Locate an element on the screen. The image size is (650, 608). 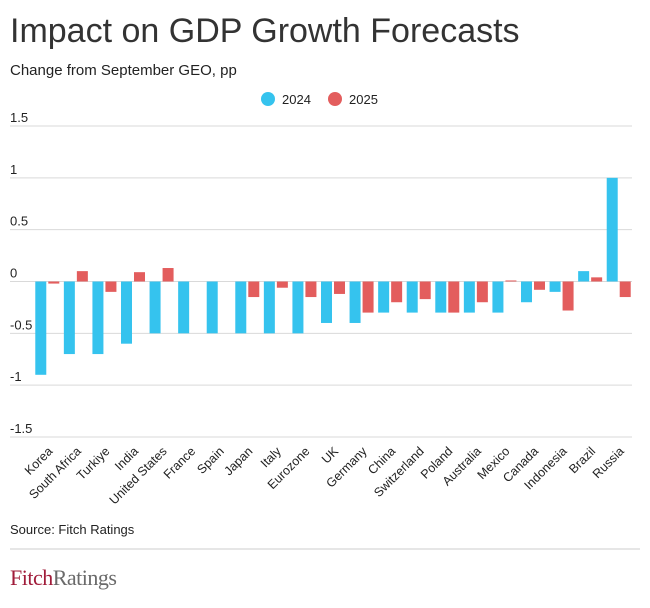
y-tick-label: 0 is located at coordinates (13, 273).